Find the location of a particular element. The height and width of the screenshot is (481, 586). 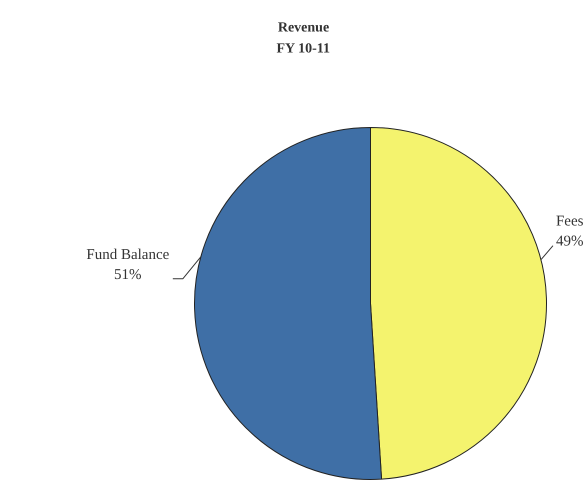

data-label: 51% is located at coordinates (128, 274).